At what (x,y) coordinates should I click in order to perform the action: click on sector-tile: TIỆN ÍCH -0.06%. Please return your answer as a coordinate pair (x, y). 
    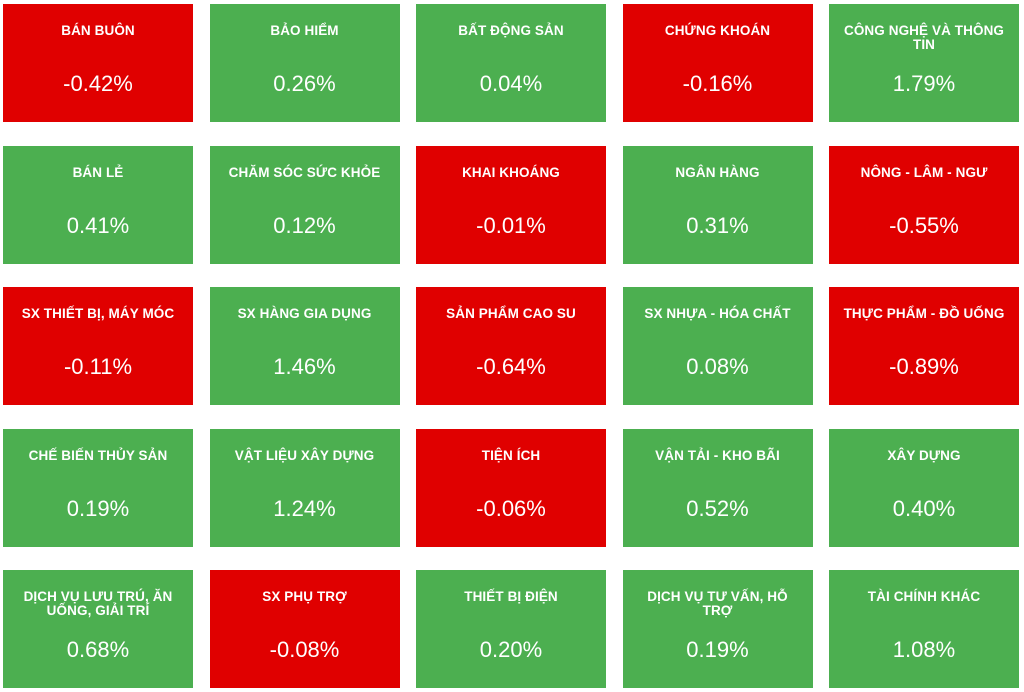
    Looking at the image, I should click on (511, 487).